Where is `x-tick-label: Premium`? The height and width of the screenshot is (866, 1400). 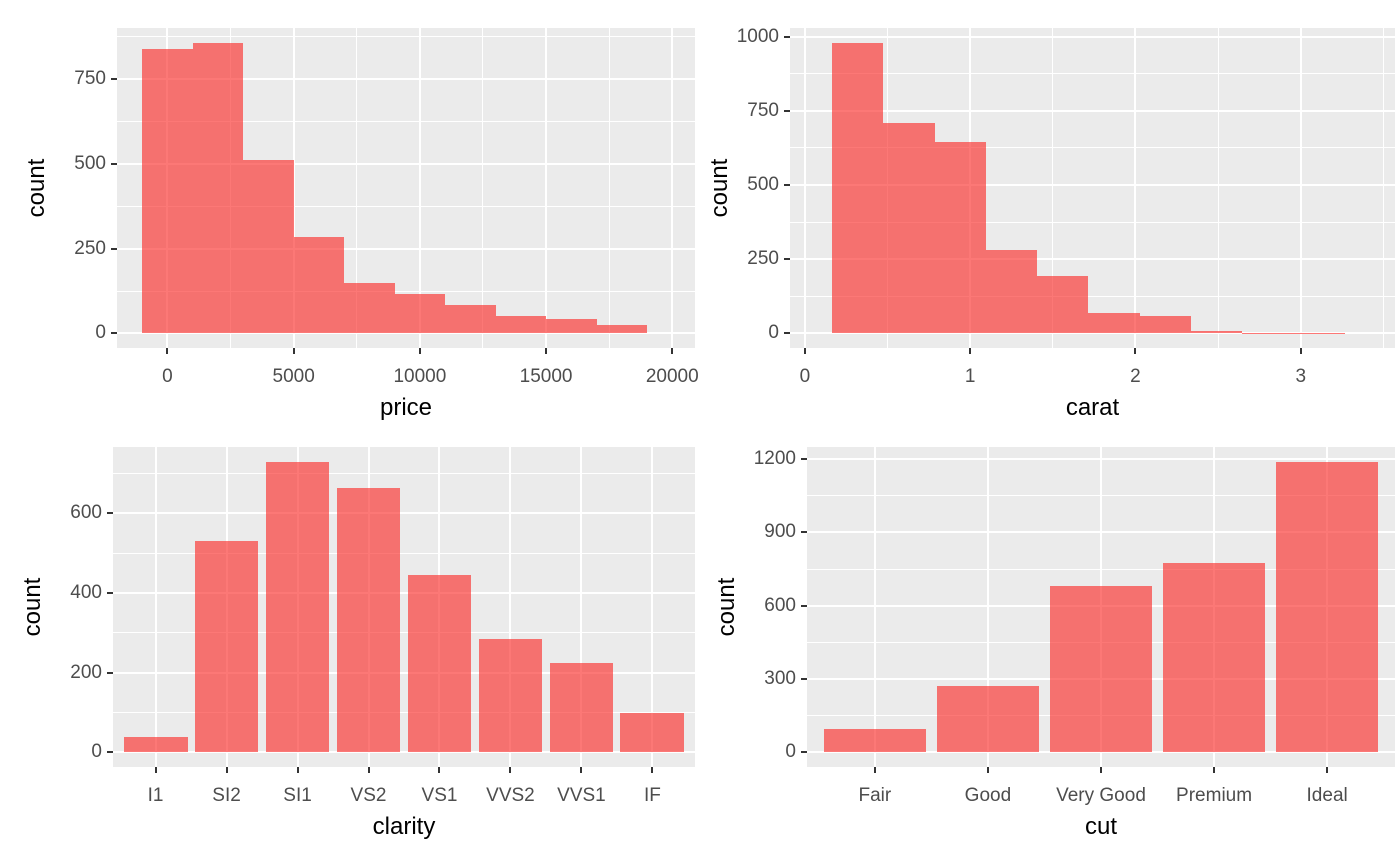 x-tick-label: Premium is located at coordinates (1214, 795).